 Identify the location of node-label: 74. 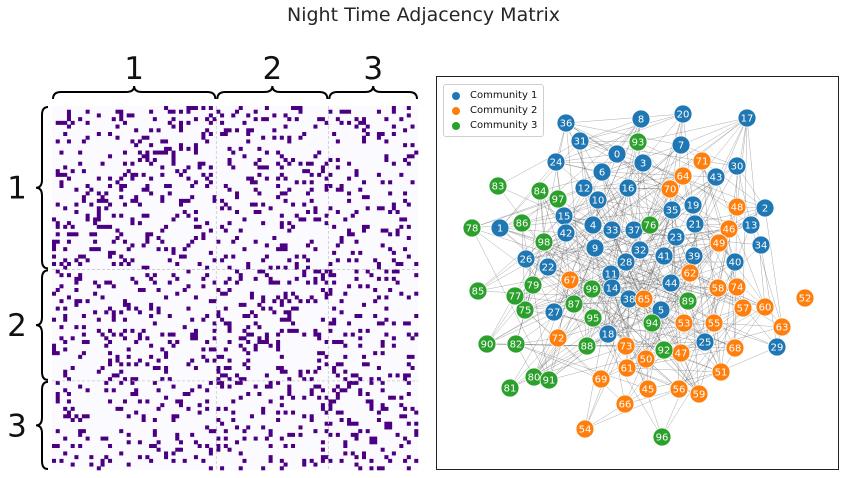
(737, 288).